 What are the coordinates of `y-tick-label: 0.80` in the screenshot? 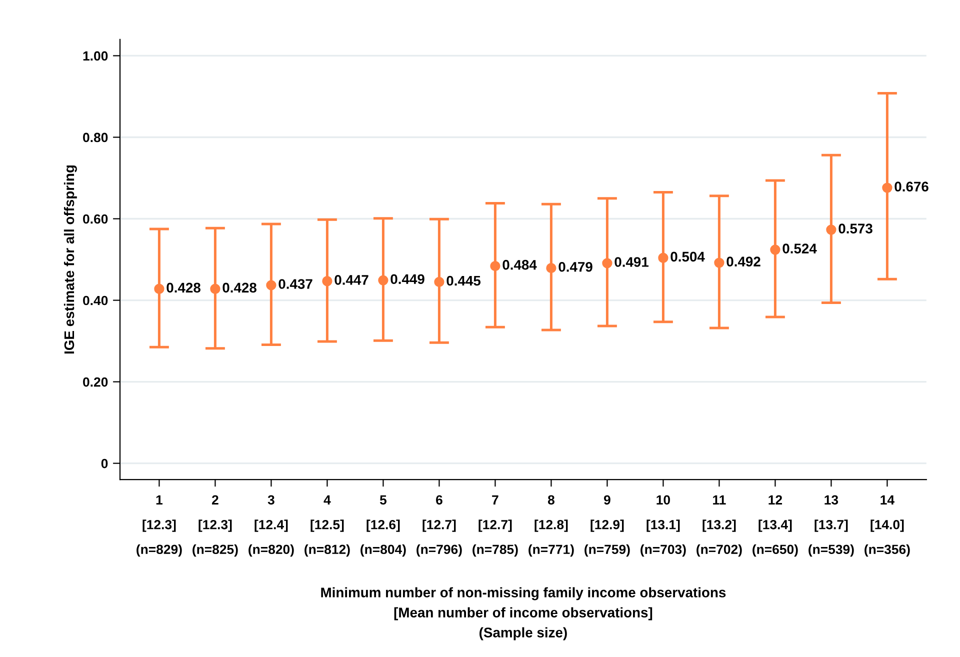 It's located at (95, 137).